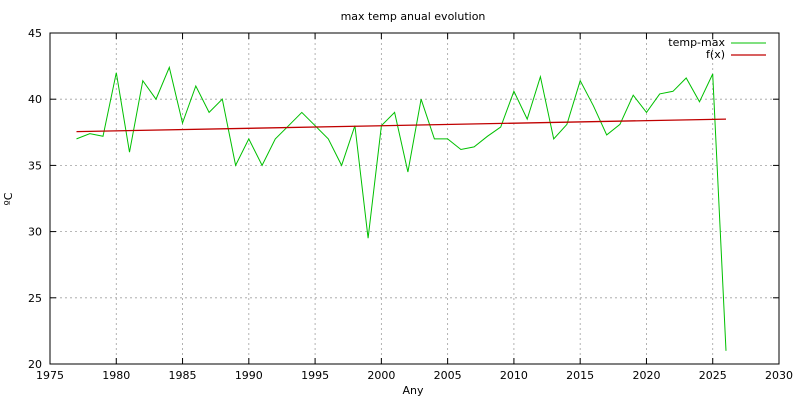 The height and width of the screenshot is (400, 800). Describe the element at coordinates (35, 33) in the screenshot. I see `y-tick-label: 45` at that location.